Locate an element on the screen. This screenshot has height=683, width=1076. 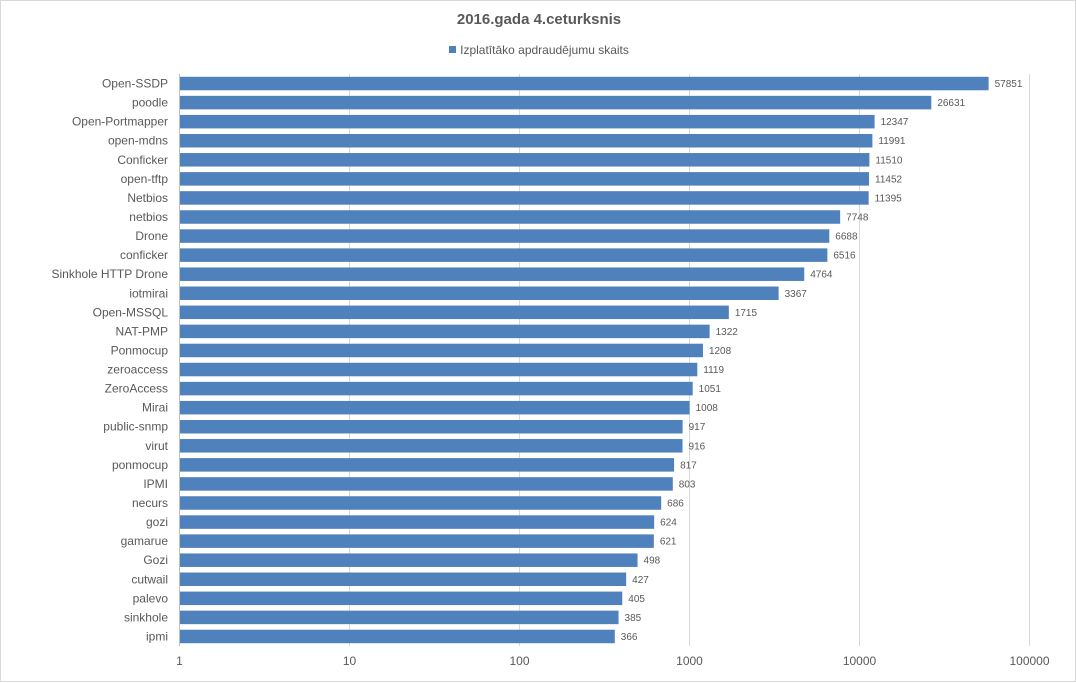
category-label: Gozi is located at coordinates (155, 560).